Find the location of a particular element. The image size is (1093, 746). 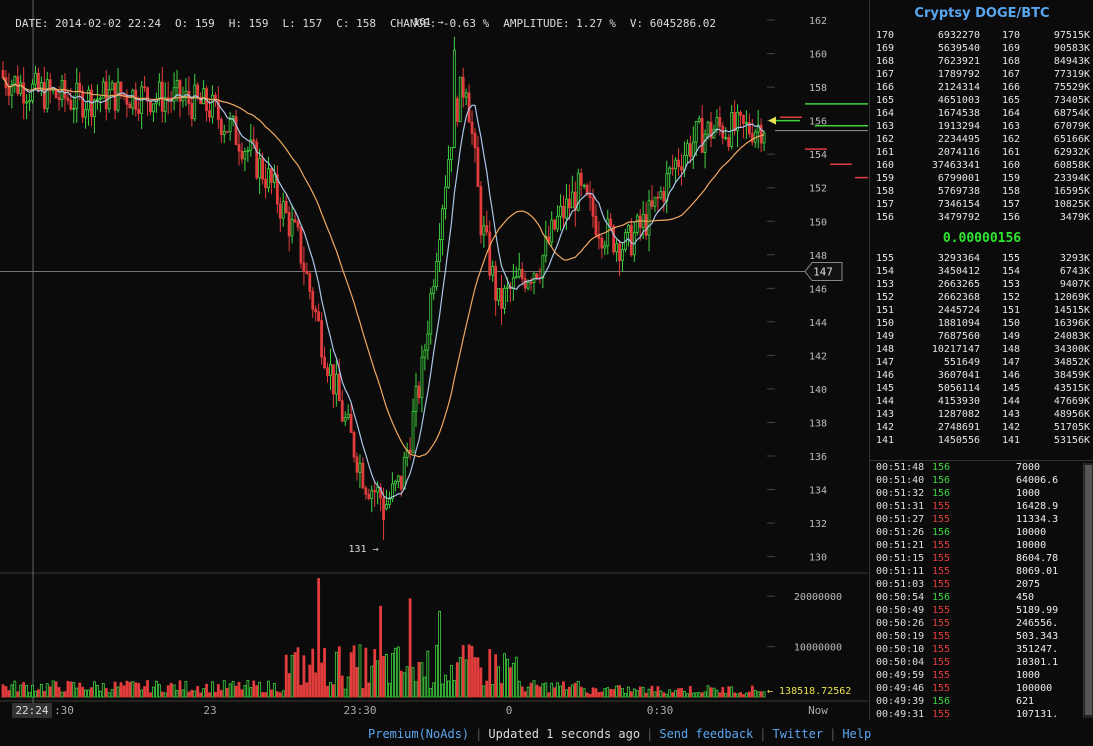

bid-cell: 14515K is located at coordinates (1071, 310).